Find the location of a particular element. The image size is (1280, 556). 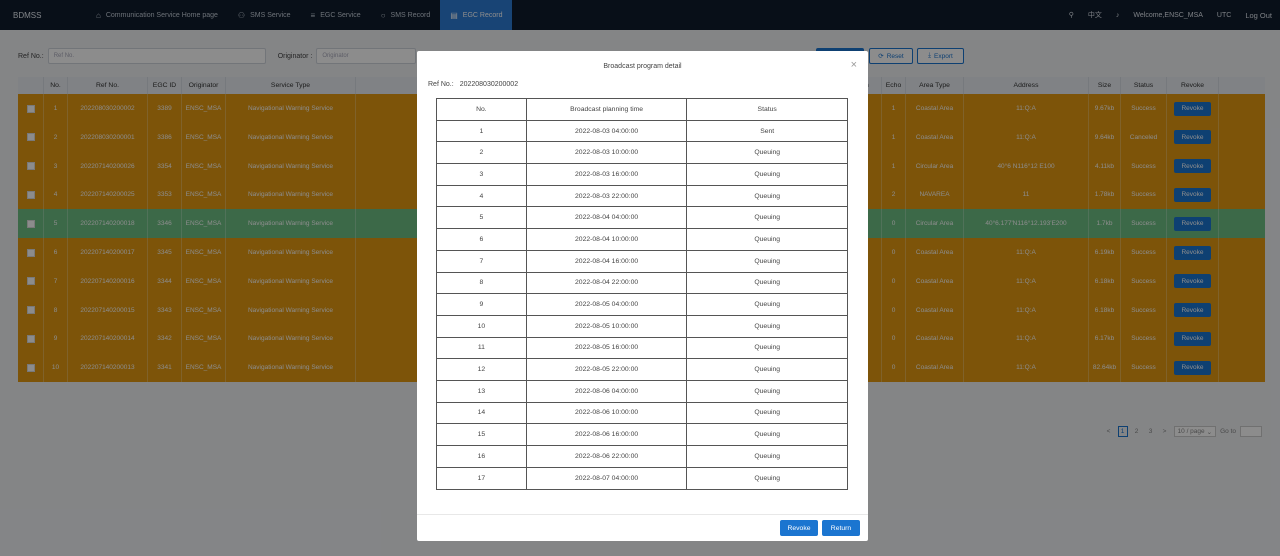

page-number-button: 1 is located at coordinates (1122, 431).